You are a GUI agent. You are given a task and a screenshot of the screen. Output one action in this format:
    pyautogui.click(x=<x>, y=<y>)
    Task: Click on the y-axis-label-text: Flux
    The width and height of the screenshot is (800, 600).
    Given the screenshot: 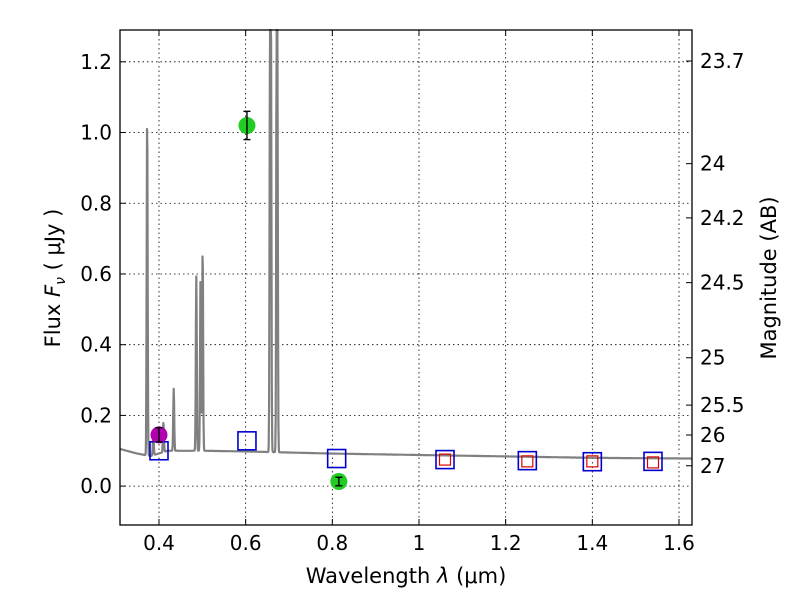 What is the action you would take?
    pyautogui.click(x=53, y=322)
    